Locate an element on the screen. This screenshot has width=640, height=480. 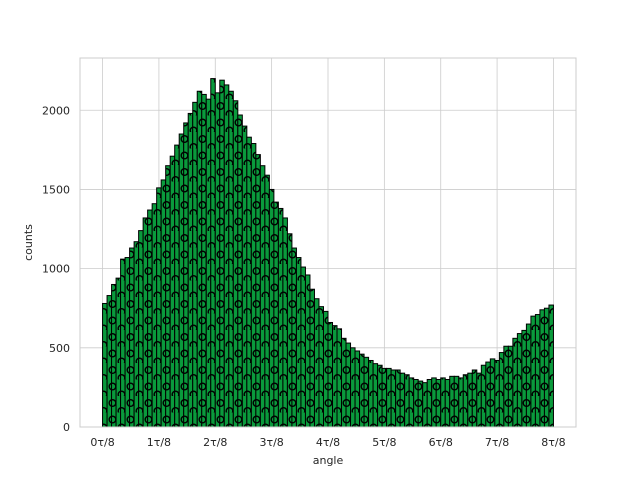
x-tick-label: 6τ/8 is located at coordinates (441, 442).